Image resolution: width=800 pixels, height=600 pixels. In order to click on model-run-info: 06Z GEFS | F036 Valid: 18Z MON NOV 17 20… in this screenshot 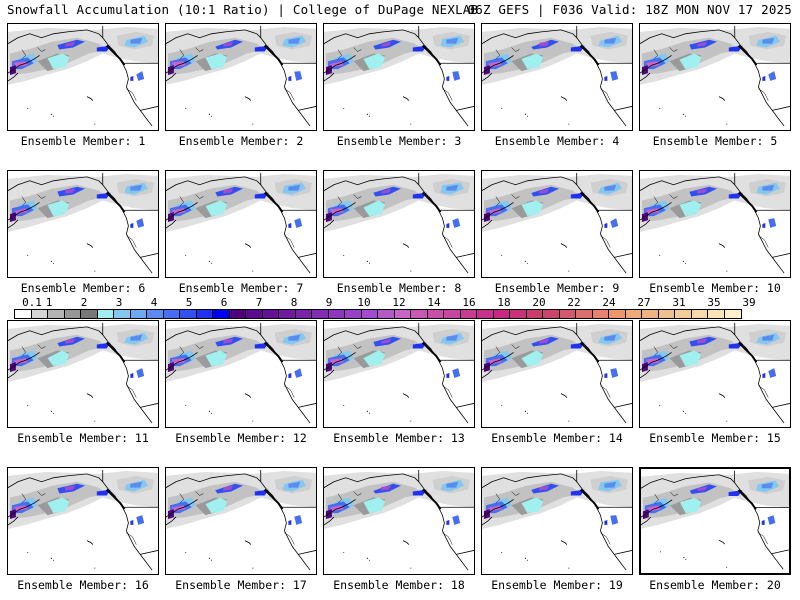, I will do `click(629, 9)`.